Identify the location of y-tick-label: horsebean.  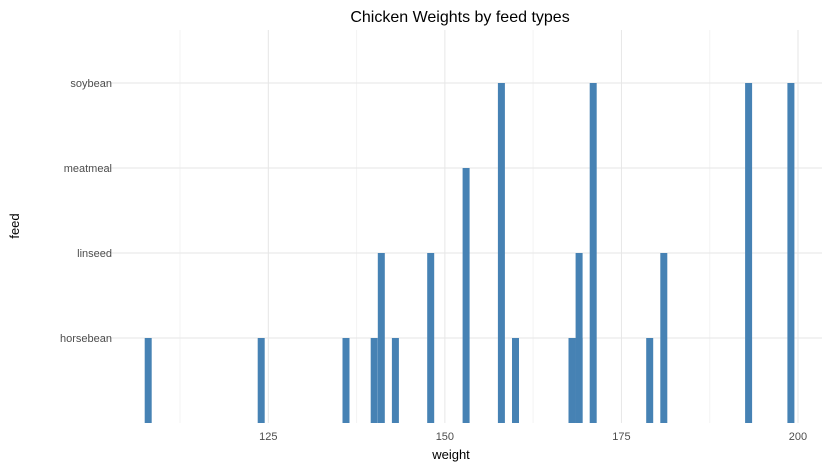
(86, 339).